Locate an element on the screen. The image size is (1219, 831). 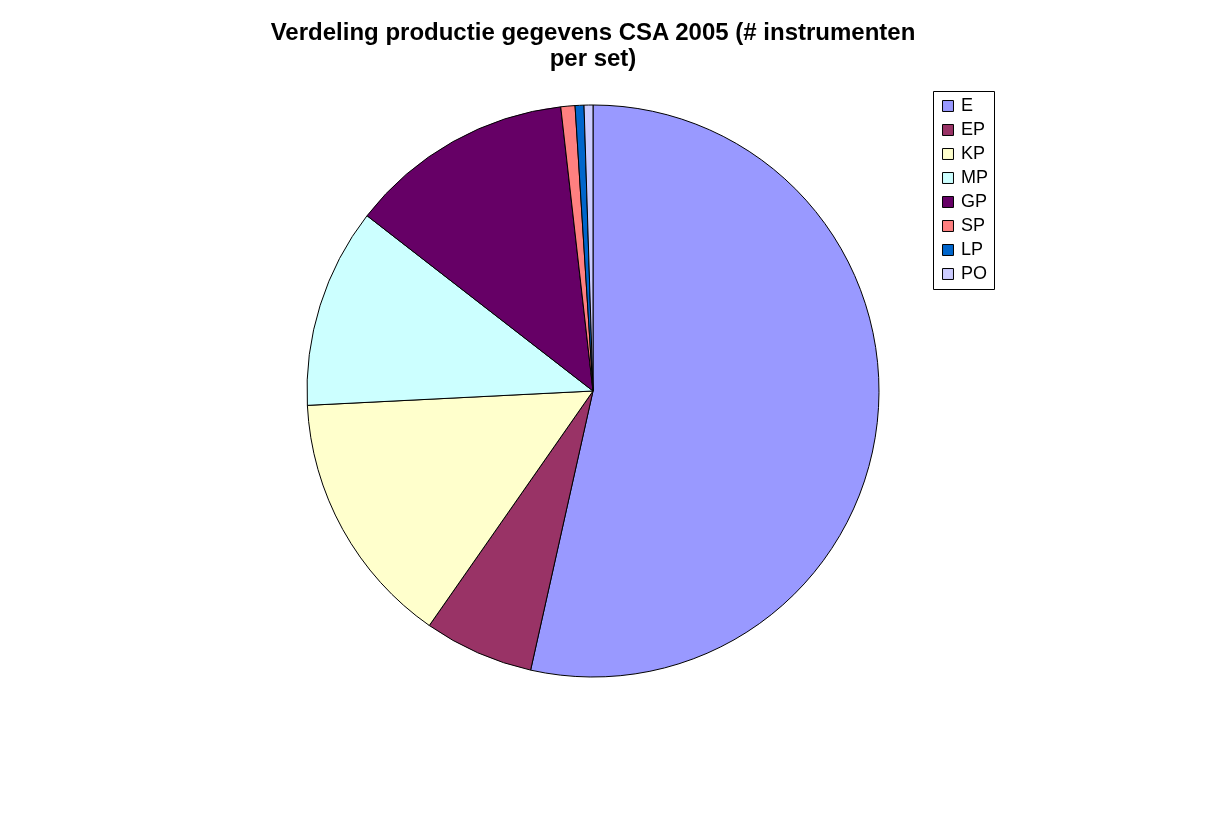
legend-label: LP is located at coordinates (972, 249).